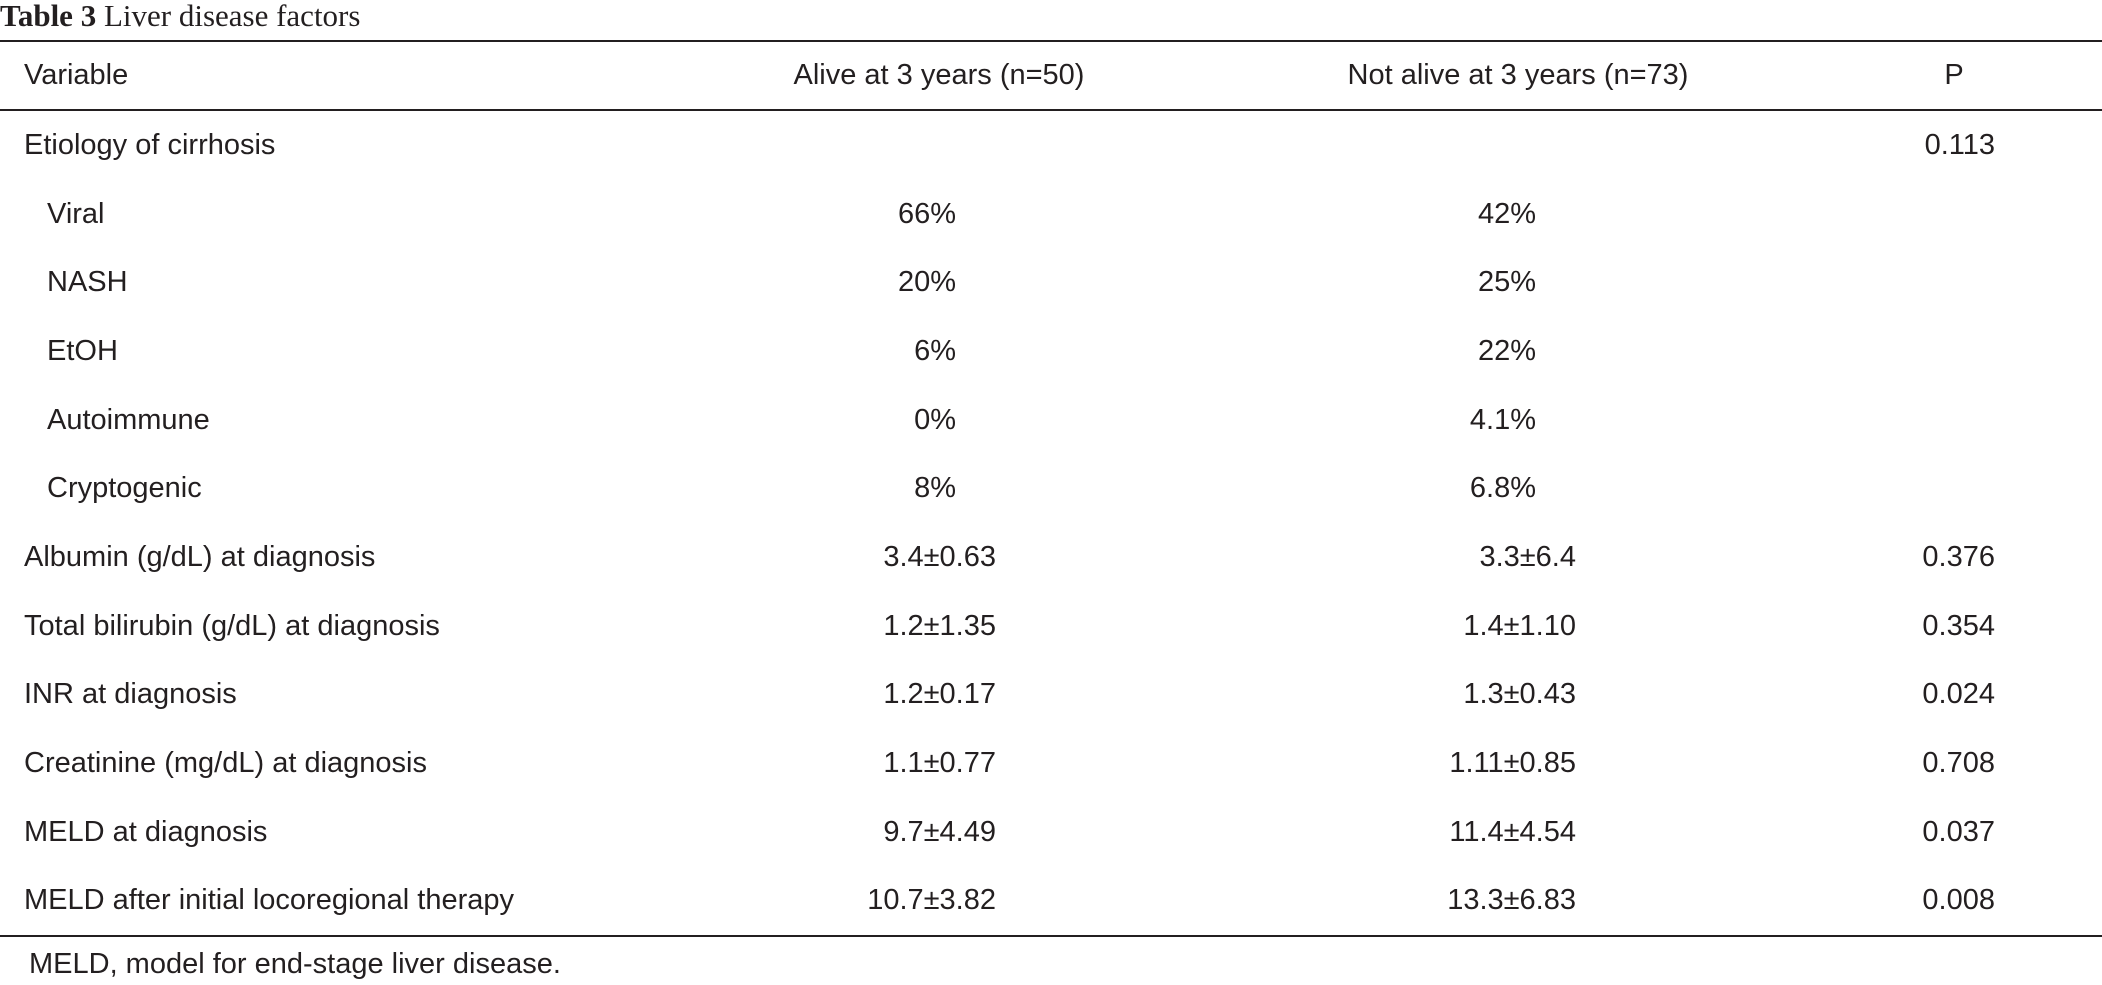 The height and width of the screenshot is (985, 2102). I want to click on table-row: NASH 20% 25%, so click(1051, 282).